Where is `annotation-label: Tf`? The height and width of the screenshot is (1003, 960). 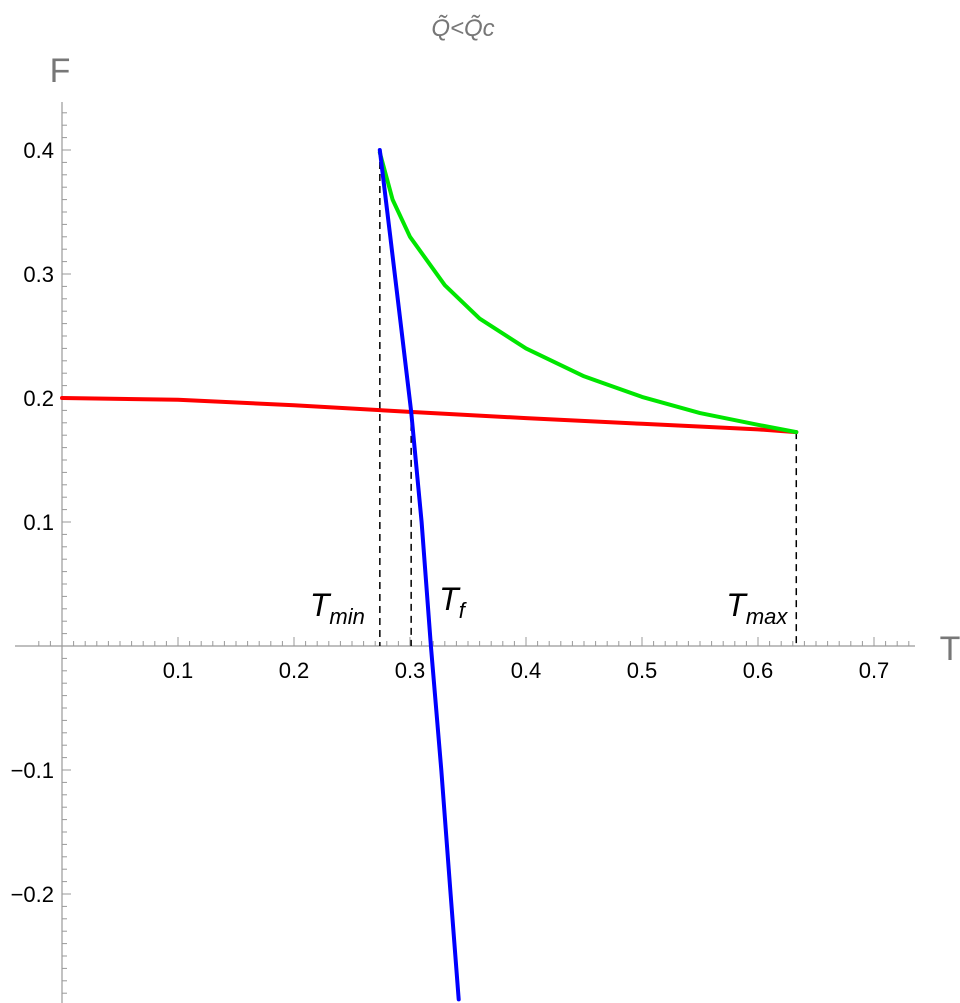
annotation-label: Tf is located at coordinates (453, 602).